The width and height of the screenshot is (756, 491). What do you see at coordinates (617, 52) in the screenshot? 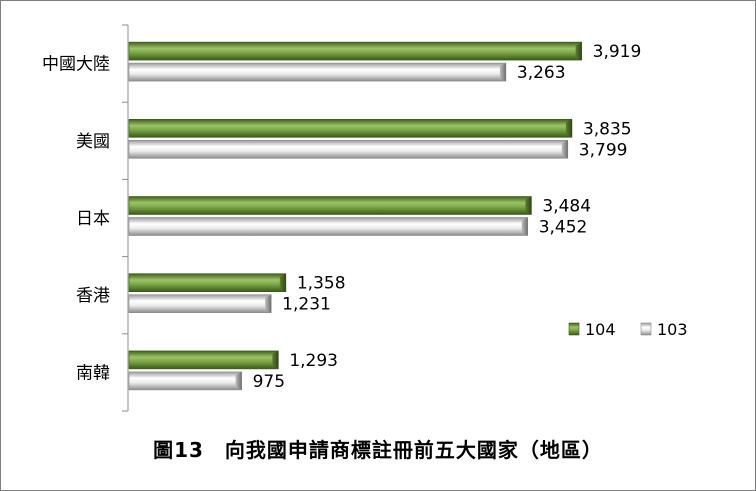
I see `data-label: 3,919` at bounding box center [617, 52].